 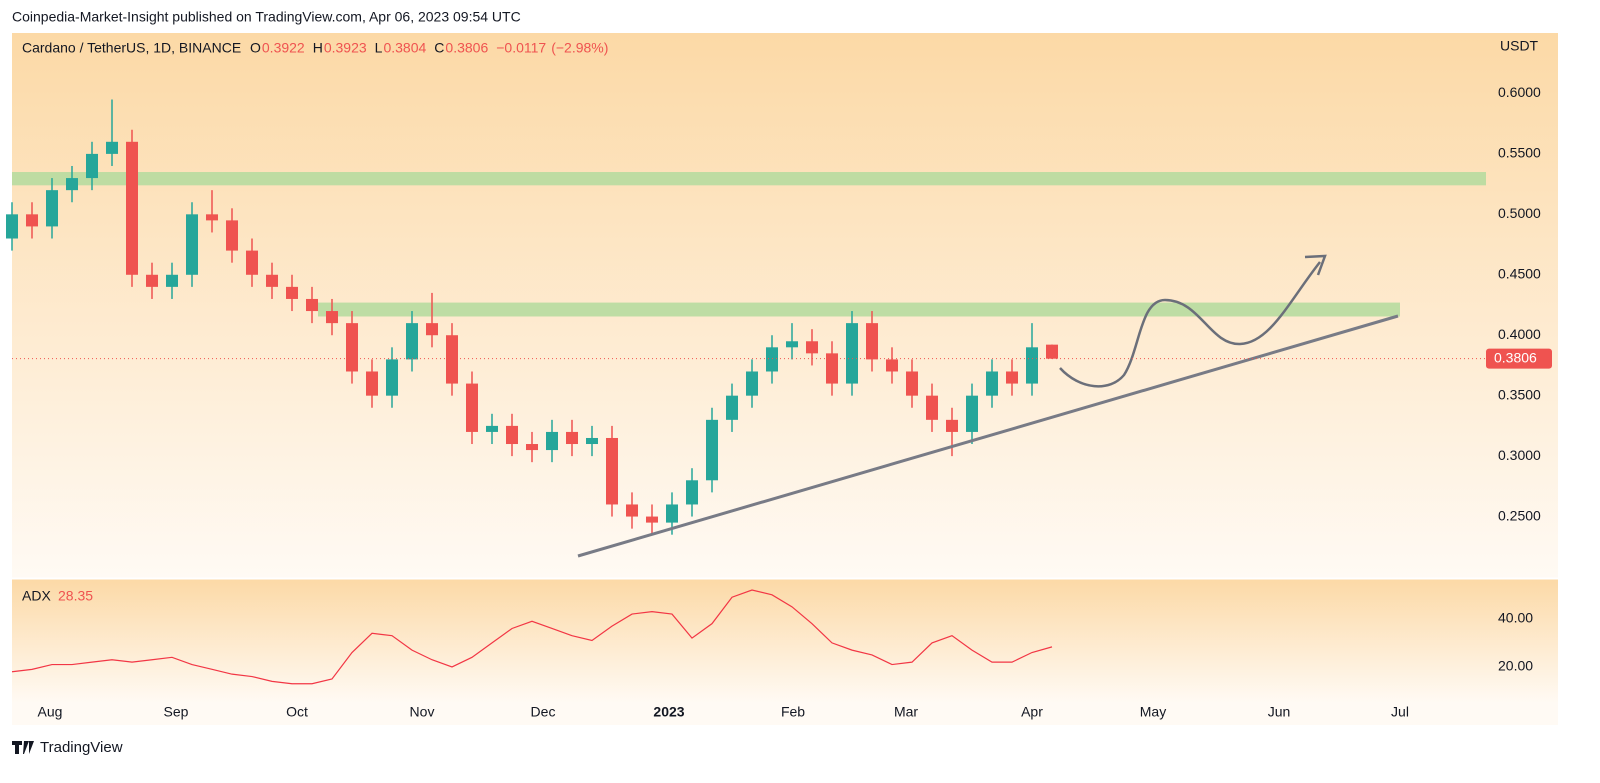 What do you see at coordinates (466, 48) in the screenshot?
I see `ohlc-value: 0.3806` at bounding box center [466, 48].